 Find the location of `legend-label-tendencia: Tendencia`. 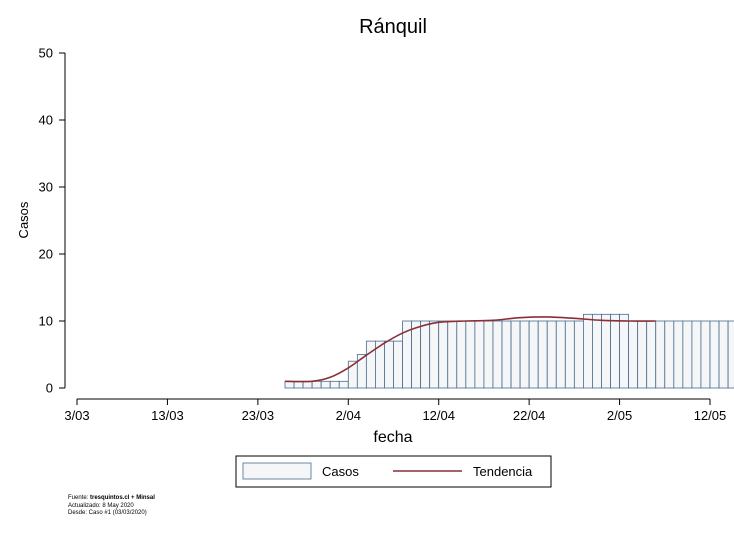

legend-label-tendencia: Tendencia is located at coordinates (503, 471).